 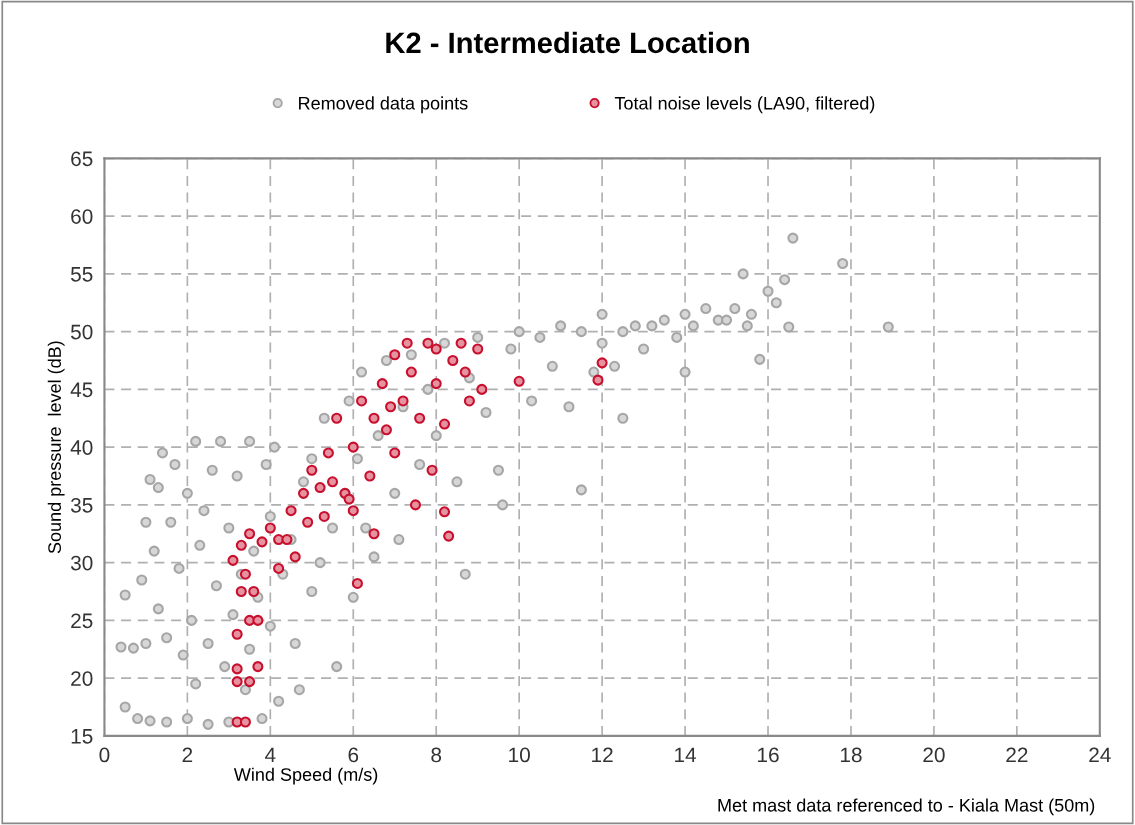 What do you see at coordinates (602, 755) in the screenshot?
I see `x-tick-label: 12` at bounding box center [602, 755].